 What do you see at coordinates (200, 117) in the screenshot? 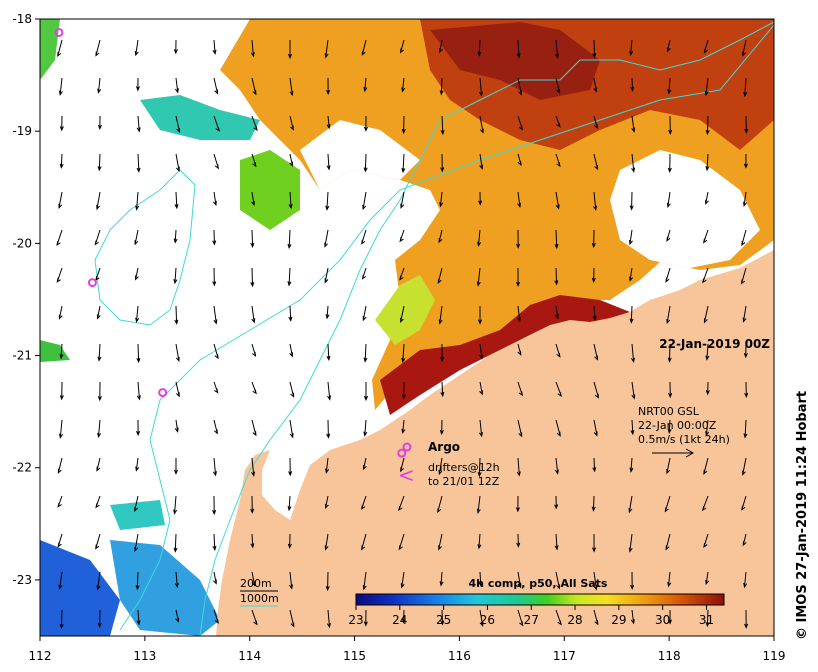
I see `sst-patch-cyan-north` at bounding box center [200, 117].